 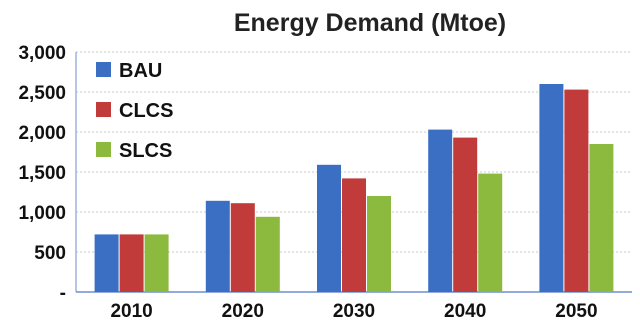 I want to click on x-tick-label: 2030, so click(x=354, y=311).